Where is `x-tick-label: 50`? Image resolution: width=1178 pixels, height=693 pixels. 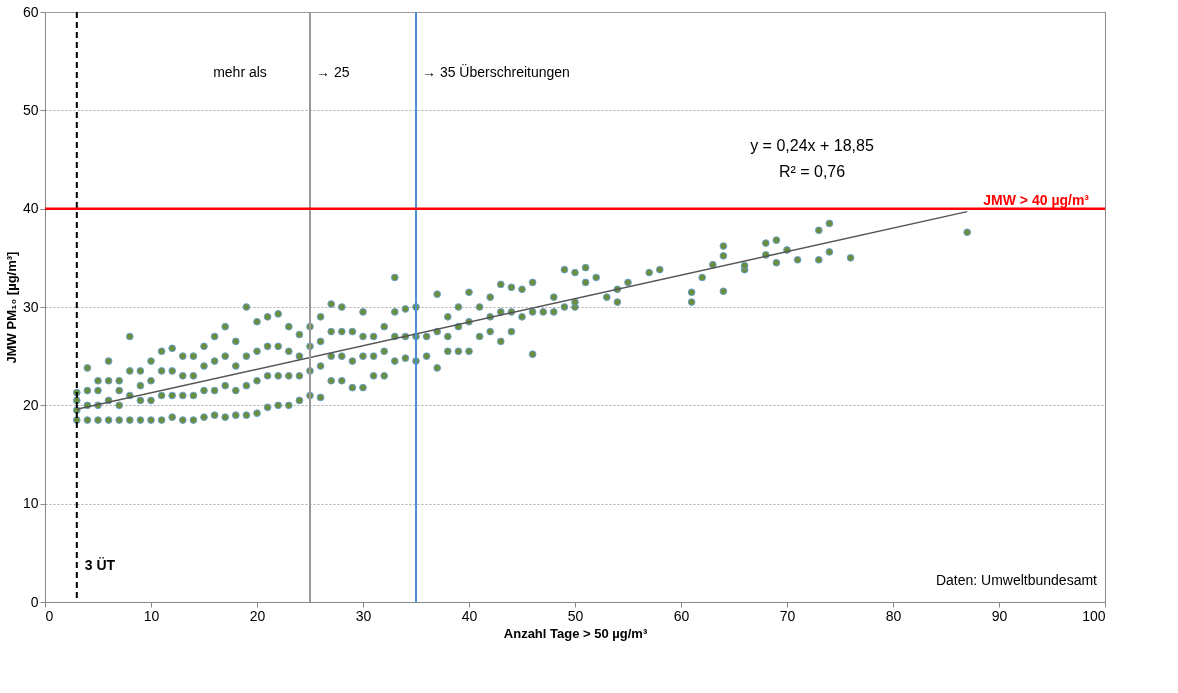 x-tick-label: 50 is located at coordinates (575, 615).